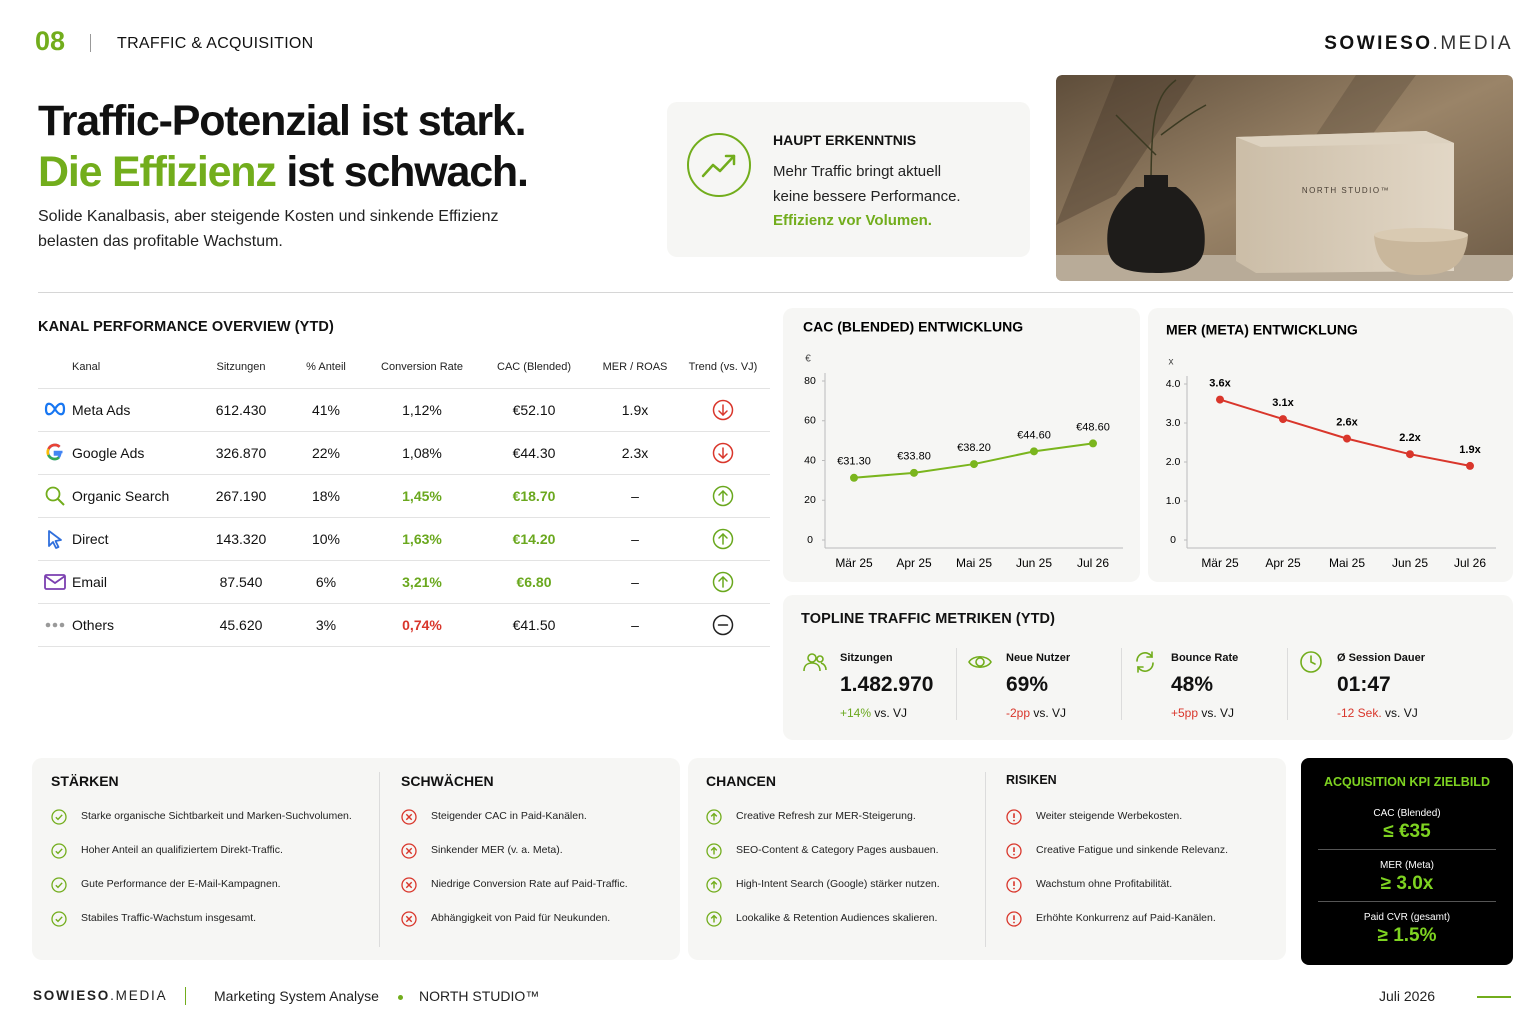  What do you see at coordinates (837, 850) in the screenshot?
I see `swot-item: SEO-Content & Category Pages ausbauen.` at bounding box center [837, 850].